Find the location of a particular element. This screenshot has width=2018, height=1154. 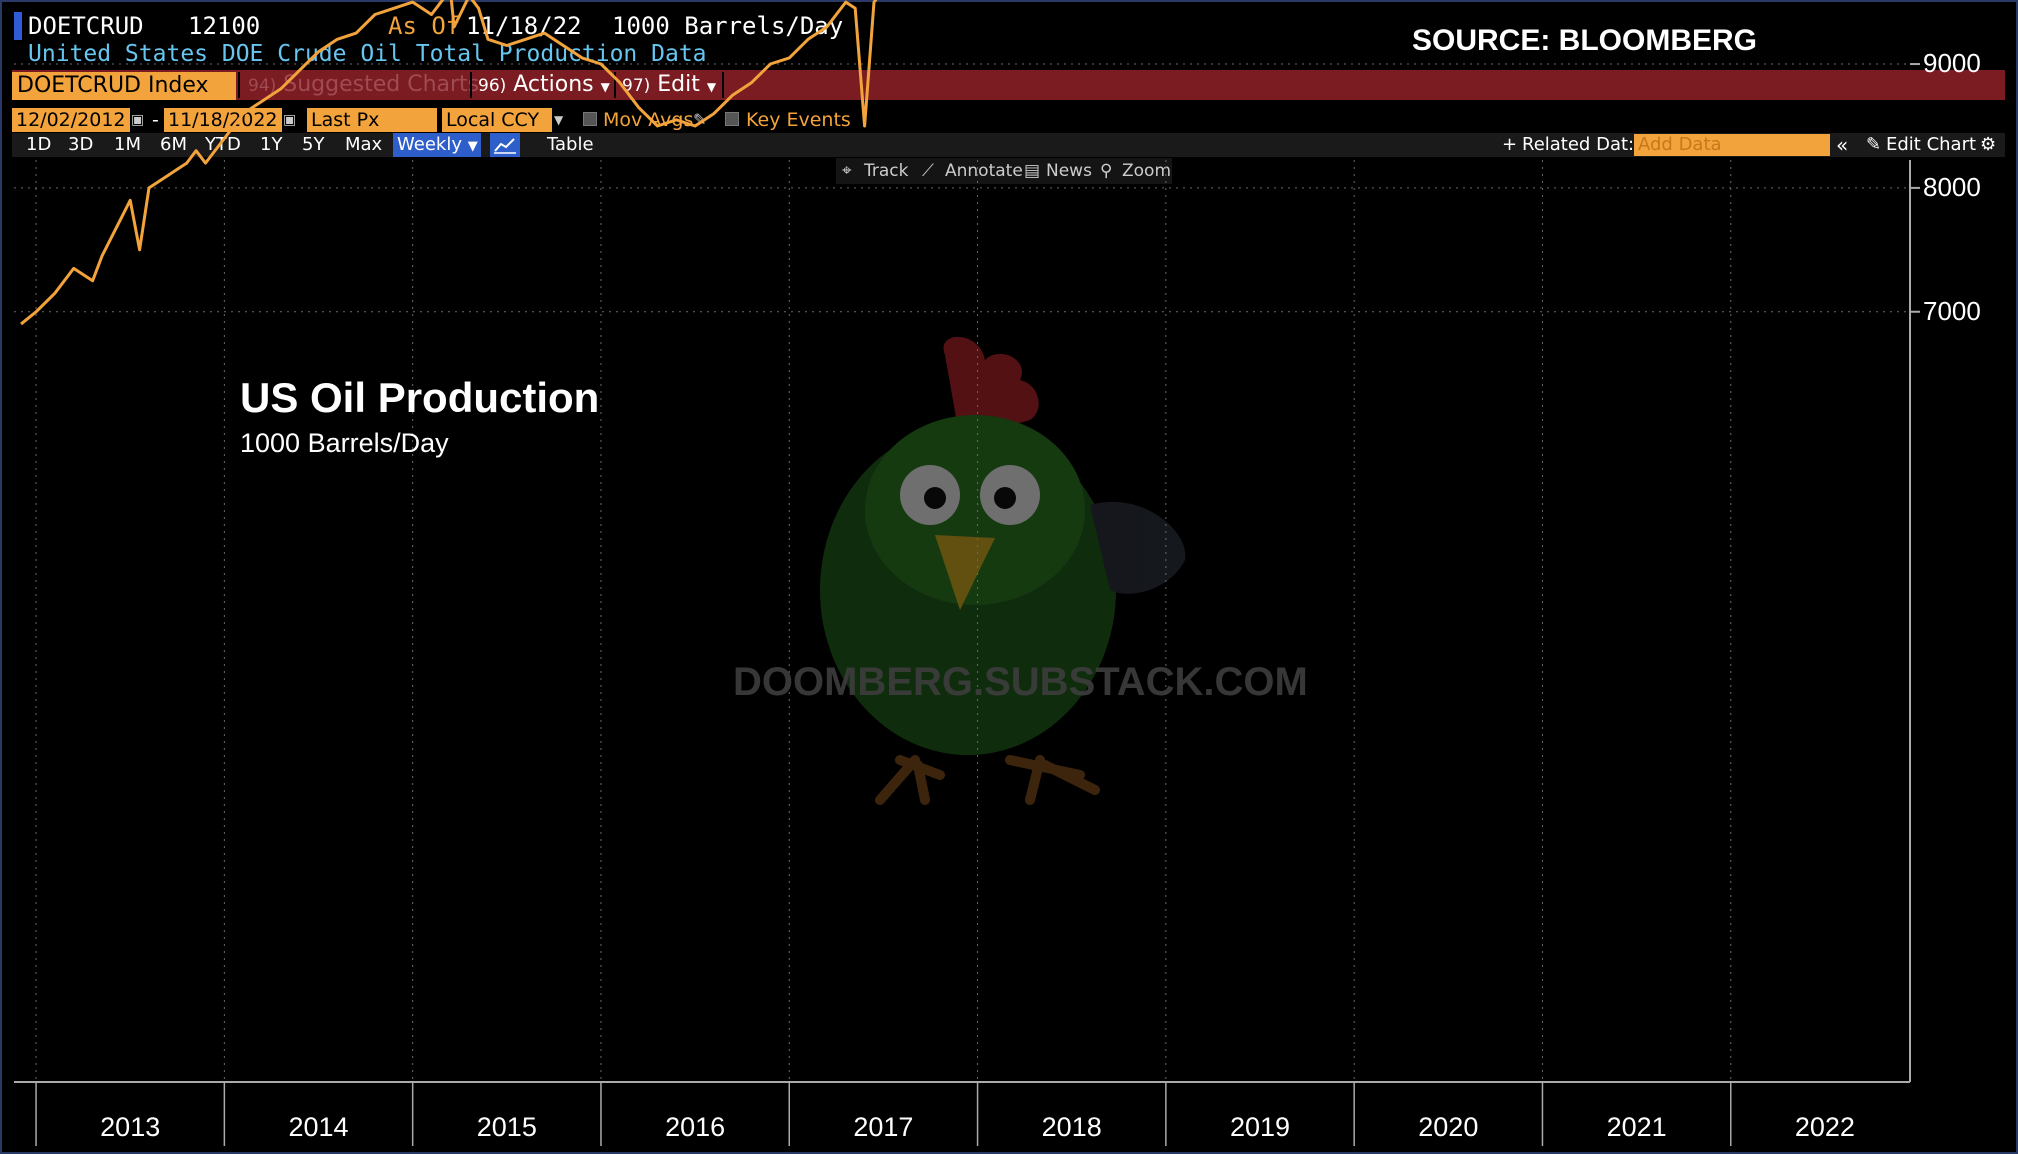

field-select: Last Px is located at coordinates (372, 120).